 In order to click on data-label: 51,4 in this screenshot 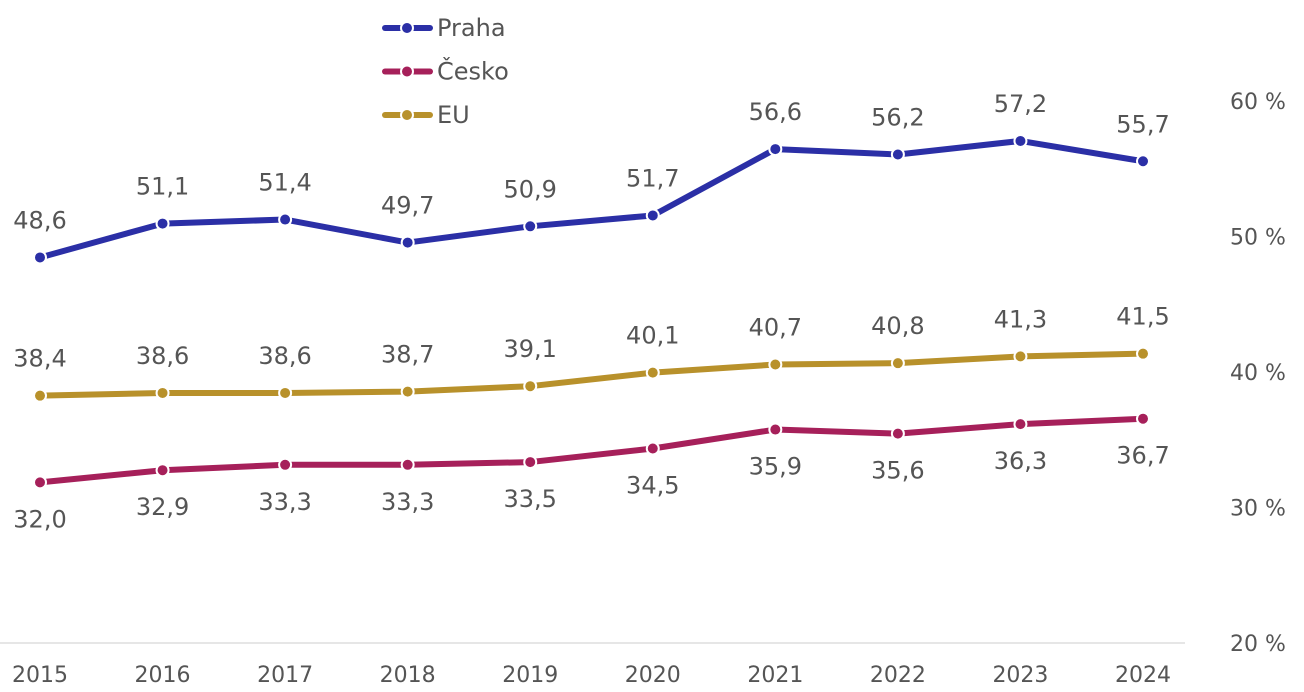, I will do `click(284, 183)`.